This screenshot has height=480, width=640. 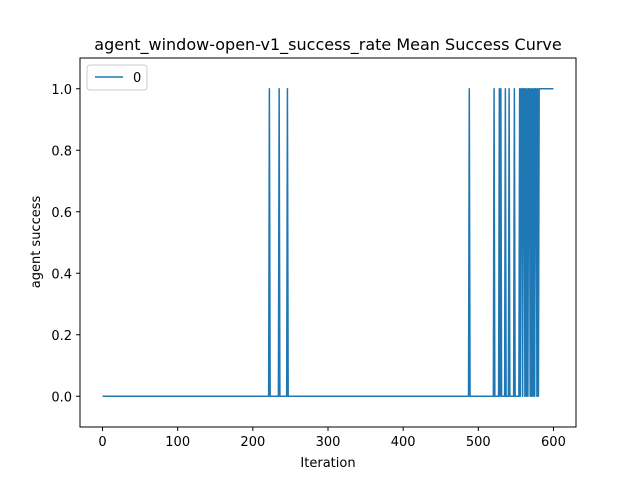 I want to click on legend: 0, so click(x=117, y=77).